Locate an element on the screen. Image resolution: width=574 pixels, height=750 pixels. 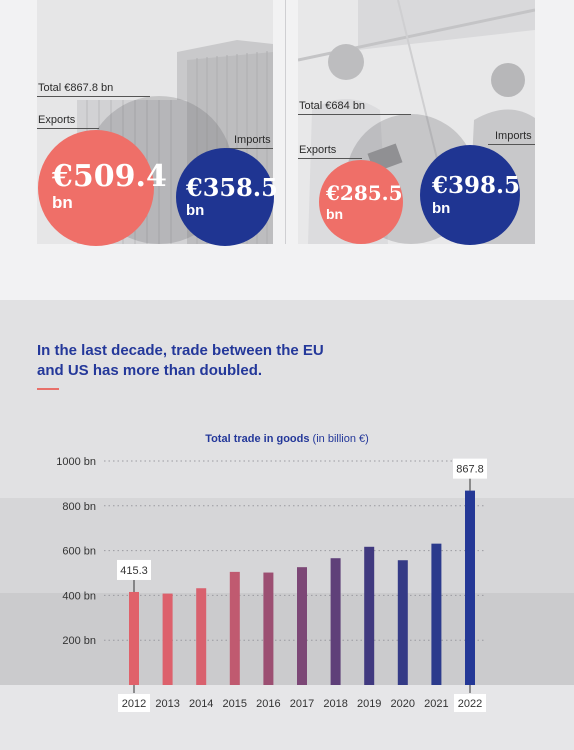
left-exports-unit: bn is located at coordinates (62, 202).